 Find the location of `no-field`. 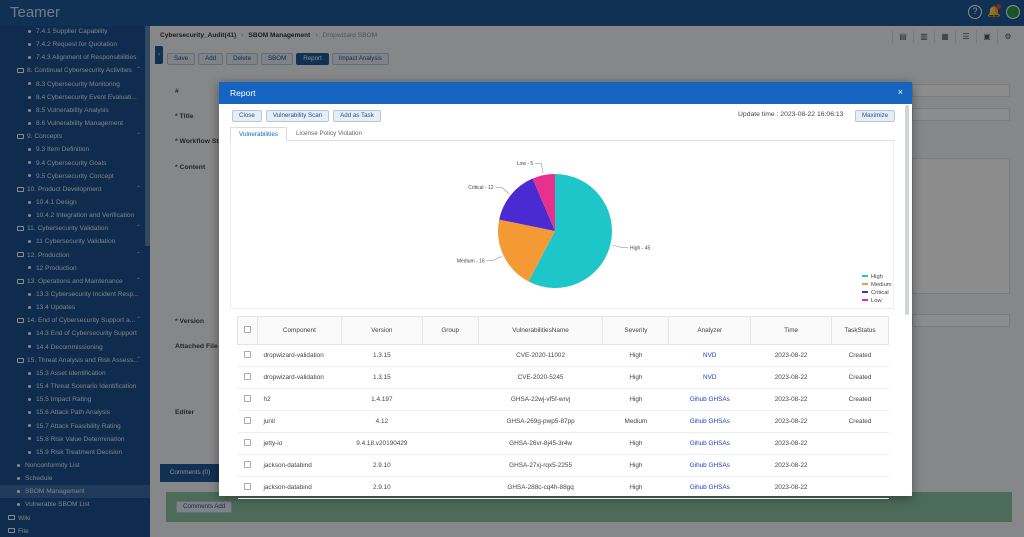

no-field is located at coordinates (961, 90).